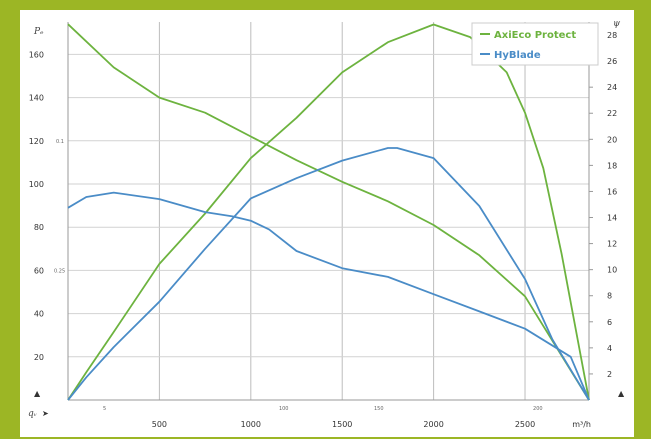 The image size is (651, 439). Describe the element at coordinates (612, 61) in the screenshot. I see `y-right-tick-label: 26` at that location.